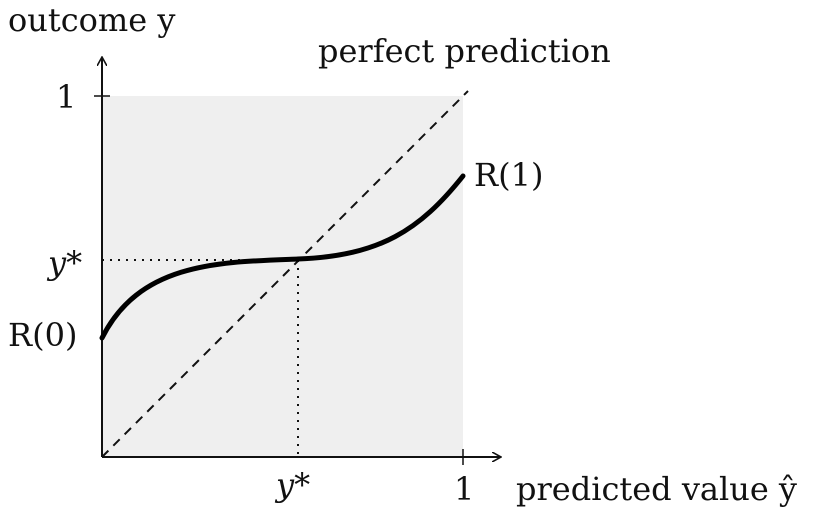 The height and width of the screenshot is (511, 826). What do you see at coordinates (42, 335) in the screenshot?
I see `curve-start-label: R(0)` at bounding box center [42, 335].